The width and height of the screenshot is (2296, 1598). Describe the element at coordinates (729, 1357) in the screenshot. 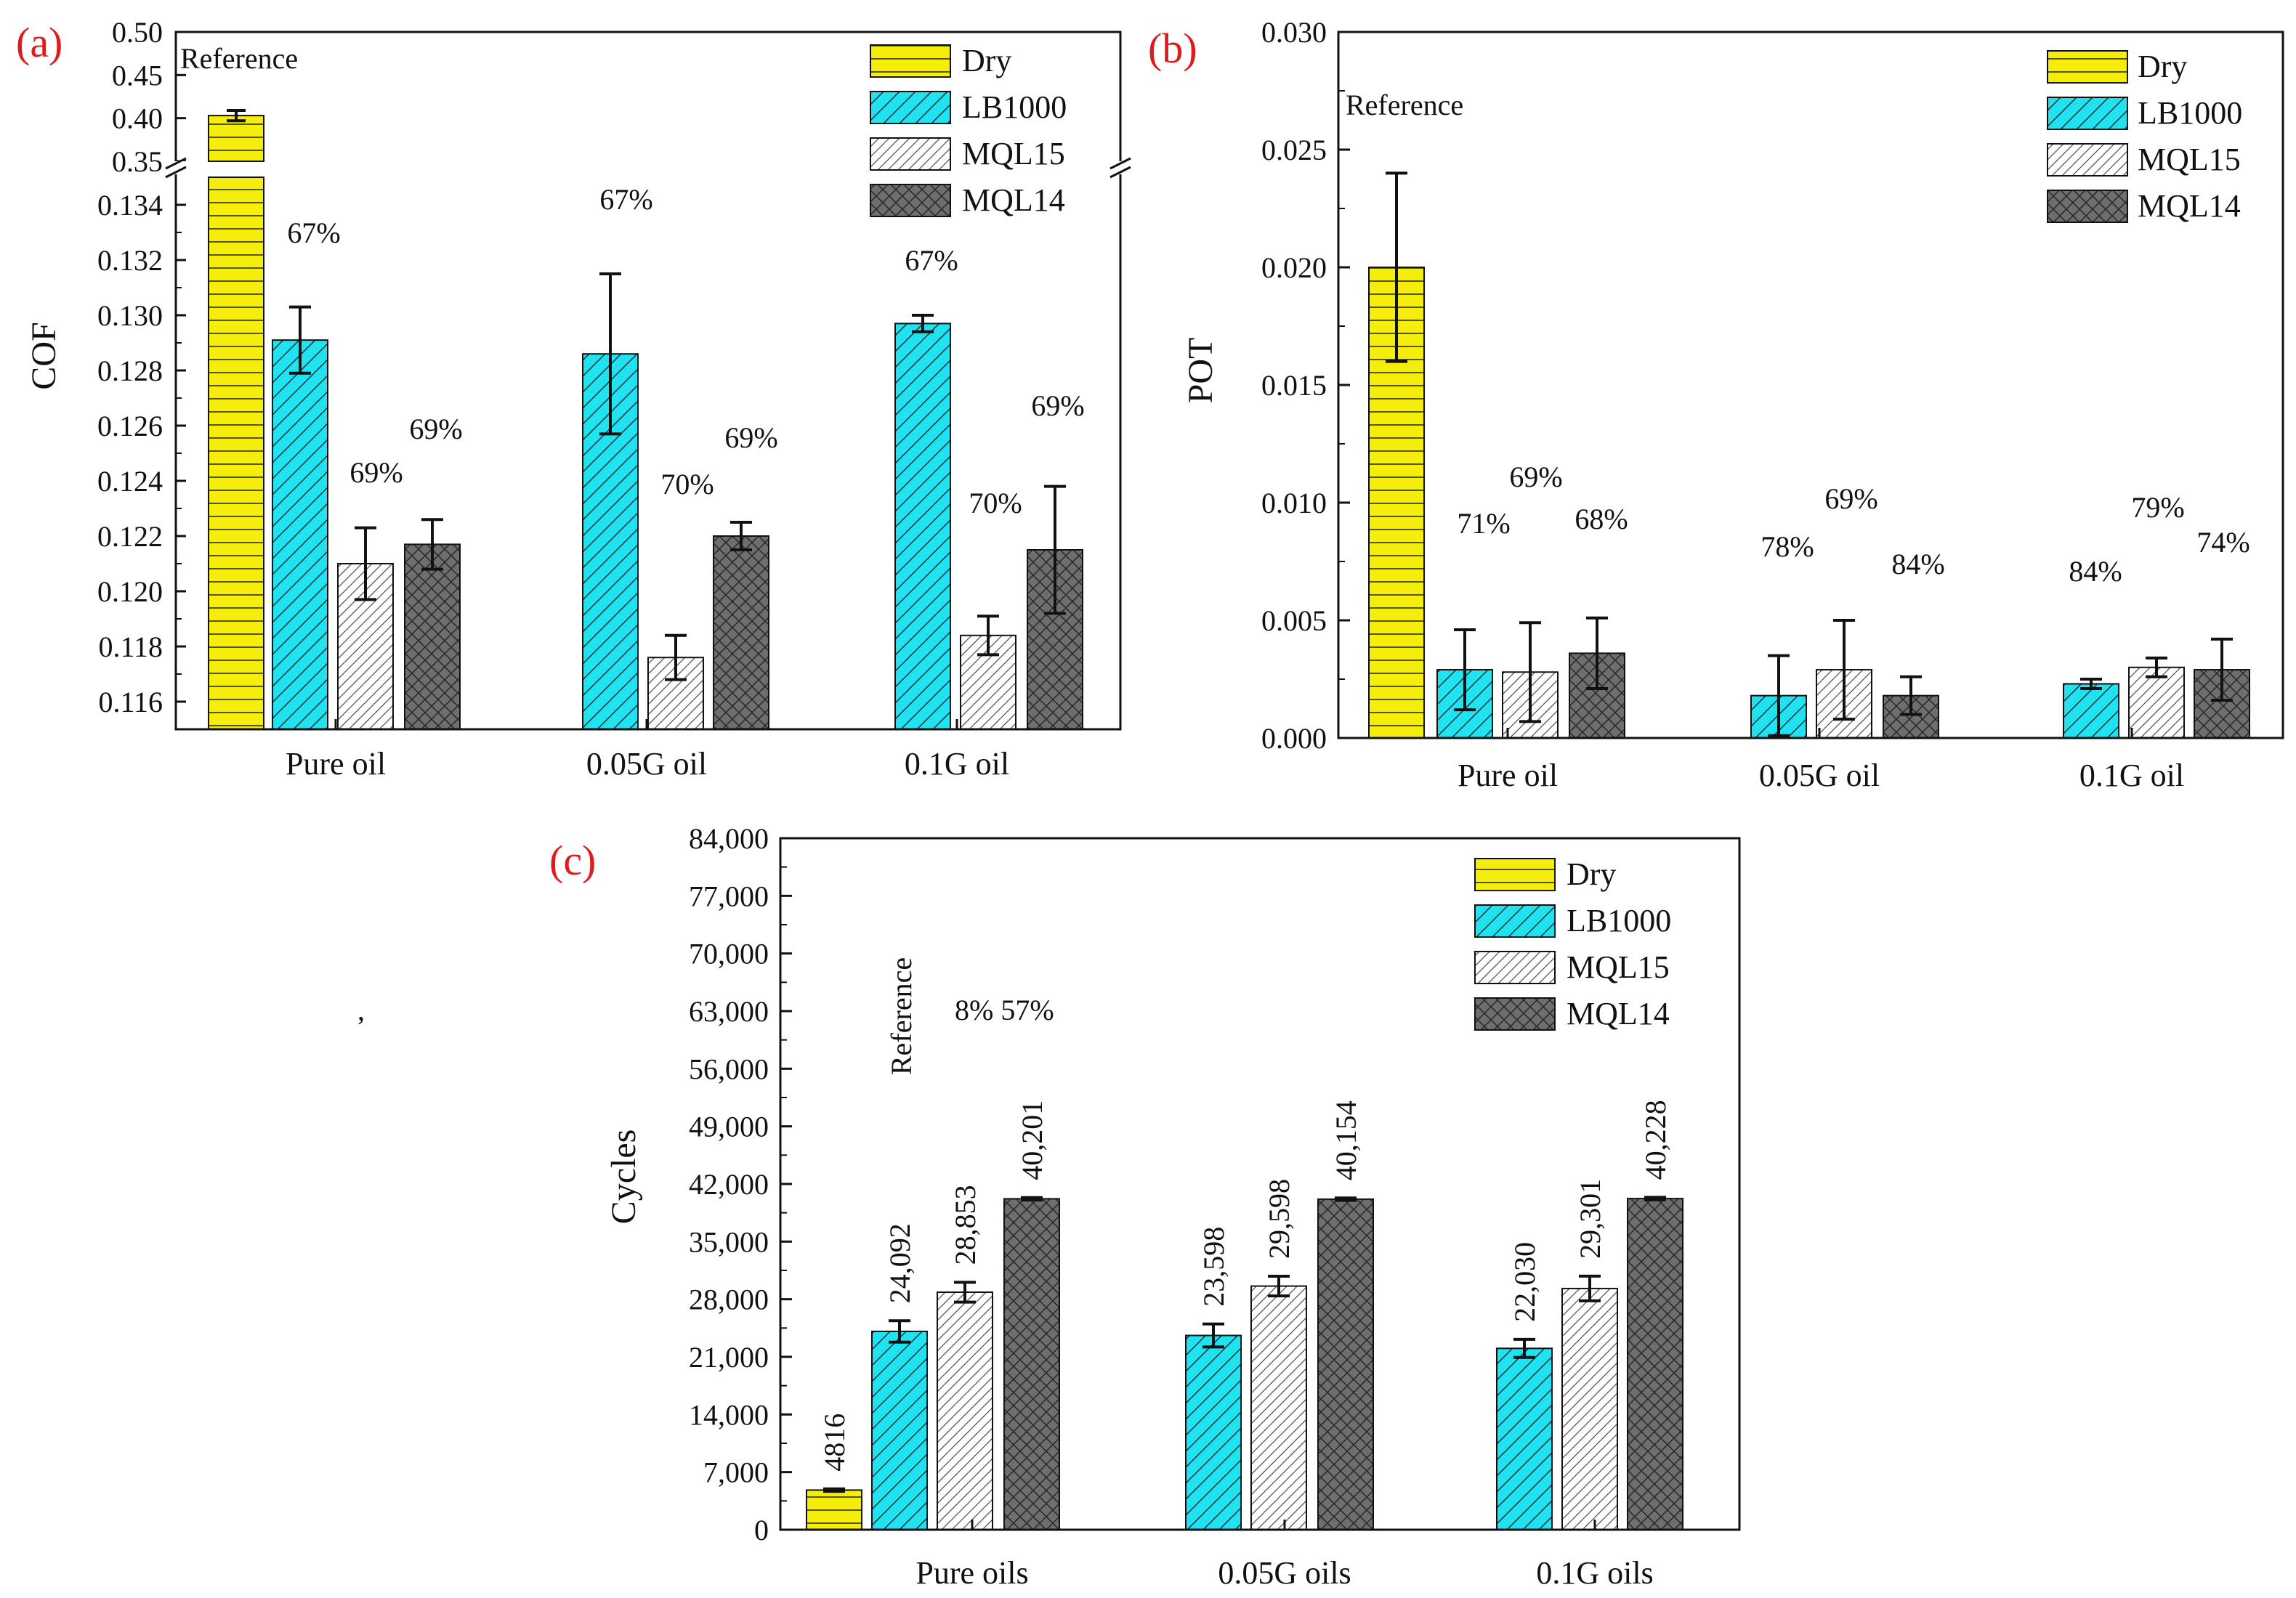

I see `y-tick-label: 21,000` at that location.